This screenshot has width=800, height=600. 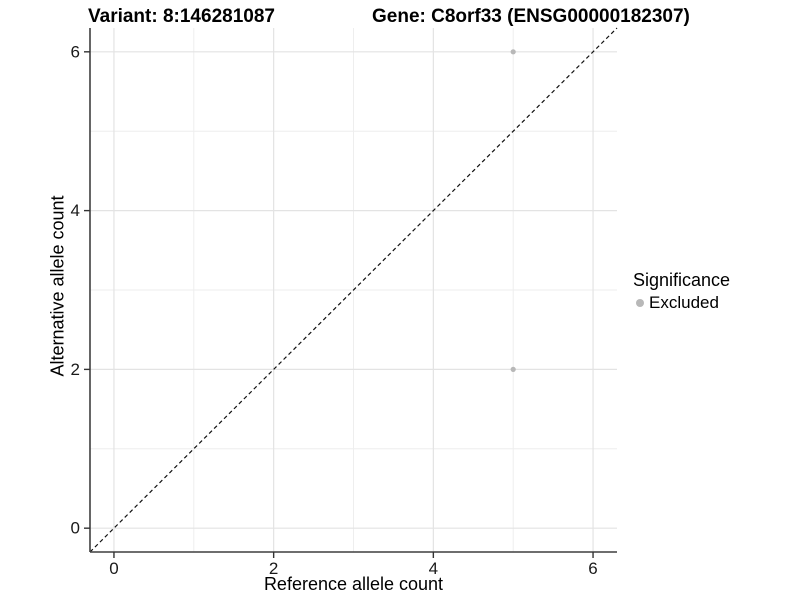 I want to click on plot-title-variant: Variant: 8:146281087, so click(x=181, y=16).